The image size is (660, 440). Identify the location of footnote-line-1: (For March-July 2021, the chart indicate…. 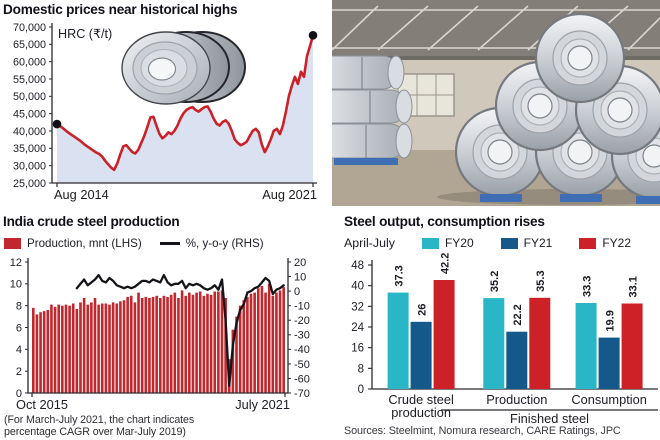
(99, 420).